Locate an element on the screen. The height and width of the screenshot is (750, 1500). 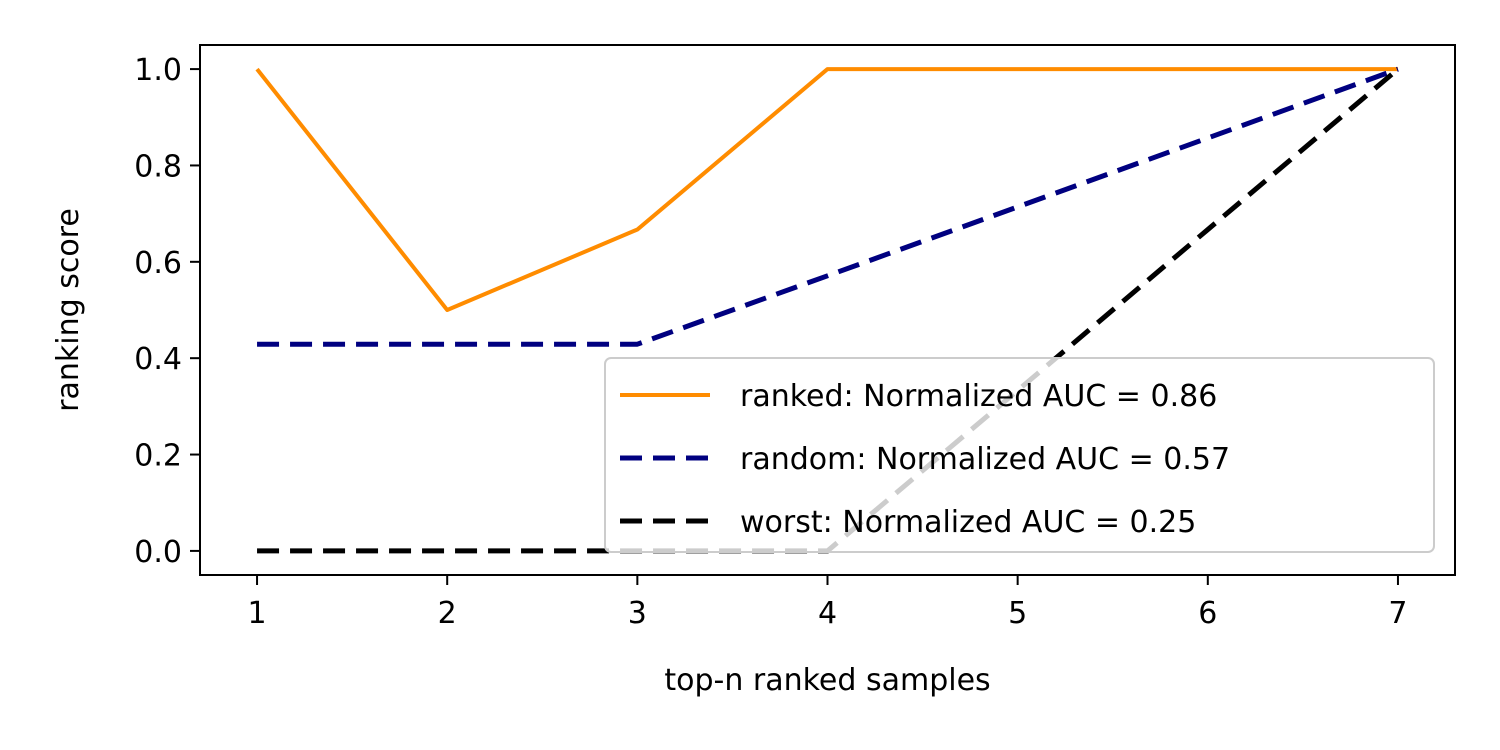
x-tick-label: 2 is located at coordinates (447, 613).